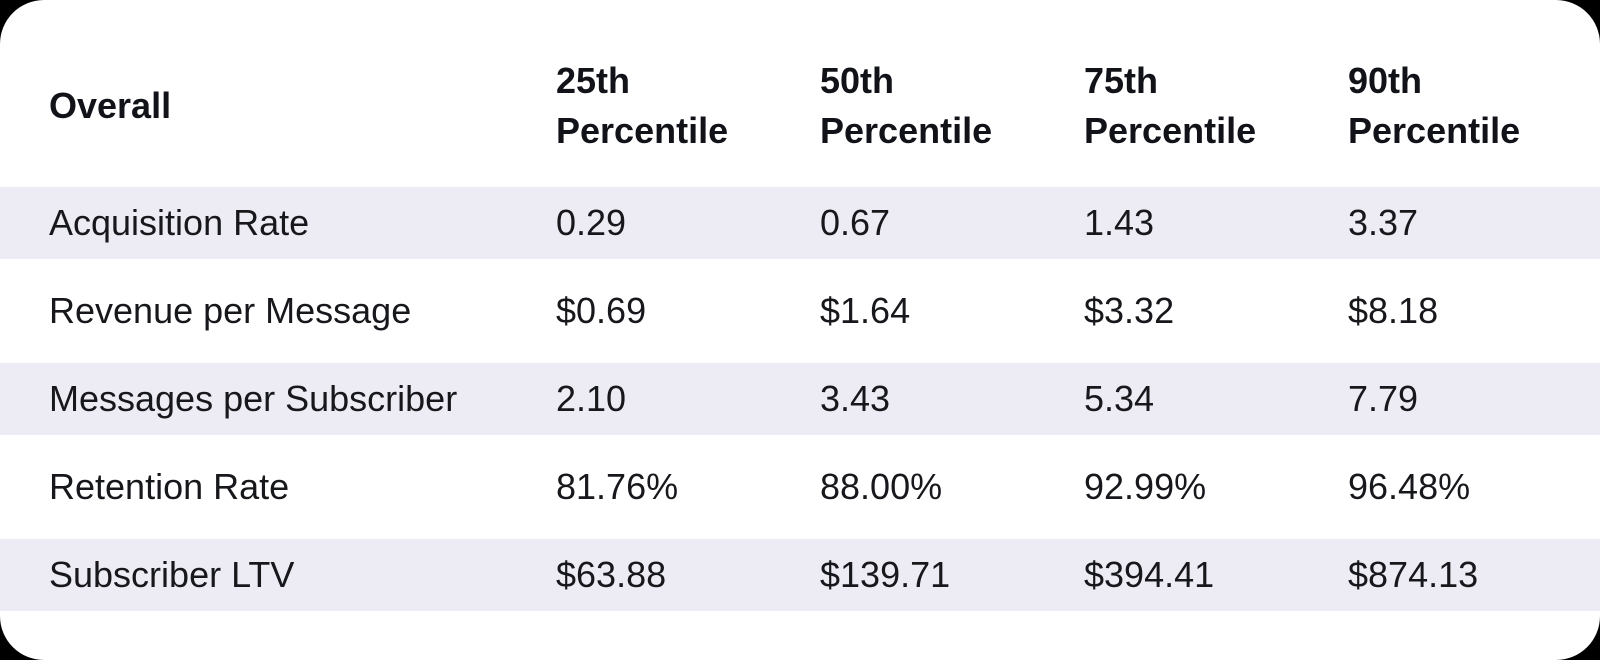 The image size is (1600, 660). I want to click on row-label: Acquisition Rate, so click(179, 222).